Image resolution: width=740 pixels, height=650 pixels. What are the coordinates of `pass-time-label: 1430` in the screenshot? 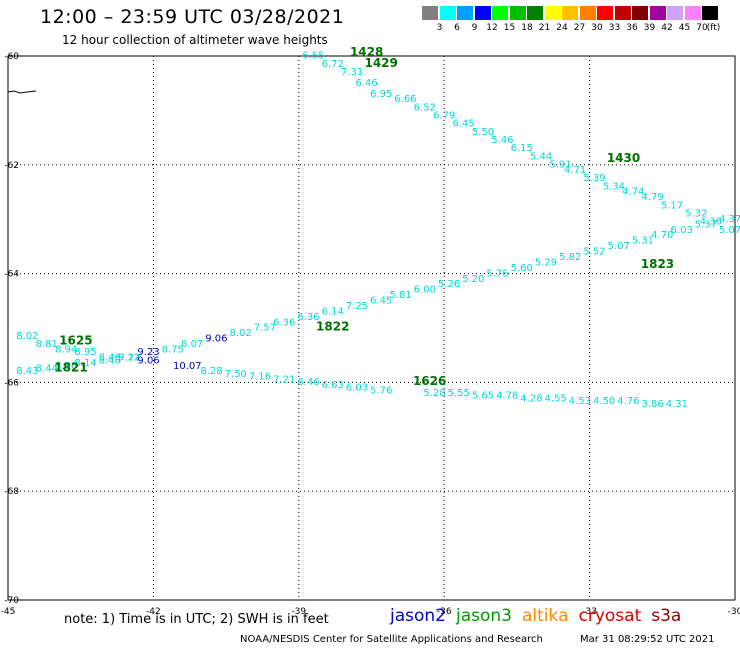 It's located at (623, 158).